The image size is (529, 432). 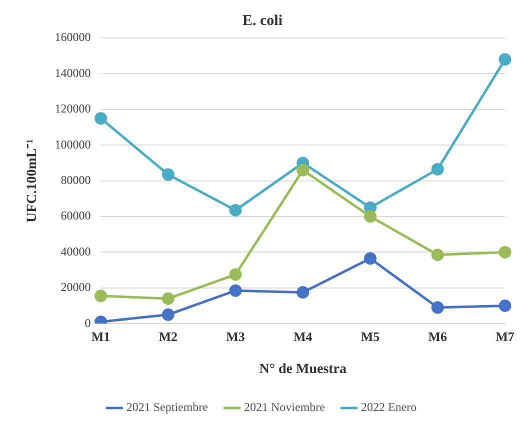 What do you see at coordinates (75, 179) in the screenshot?
I see `y-tick-label: 80000` at bounding box center [75, 179].